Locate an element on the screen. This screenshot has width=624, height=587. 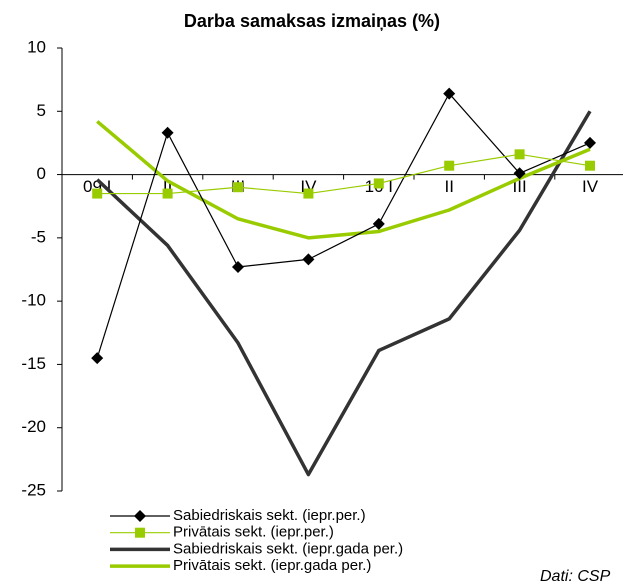
y-tick-label: 5 is located at coordinates (41, 110).